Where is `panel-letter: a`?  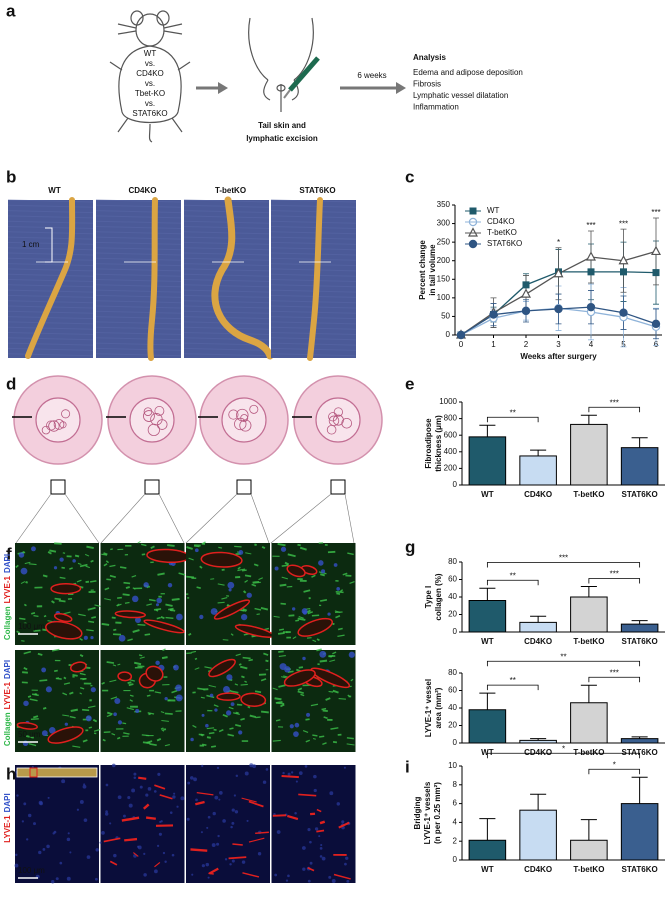
panel-letter: a is located at coordinates (11, 10).